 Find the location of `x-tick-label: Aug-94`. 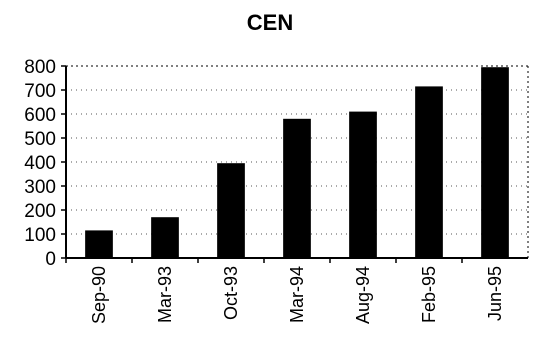

x-tick-label: Aug-94 is located at coordinates (363, 295).